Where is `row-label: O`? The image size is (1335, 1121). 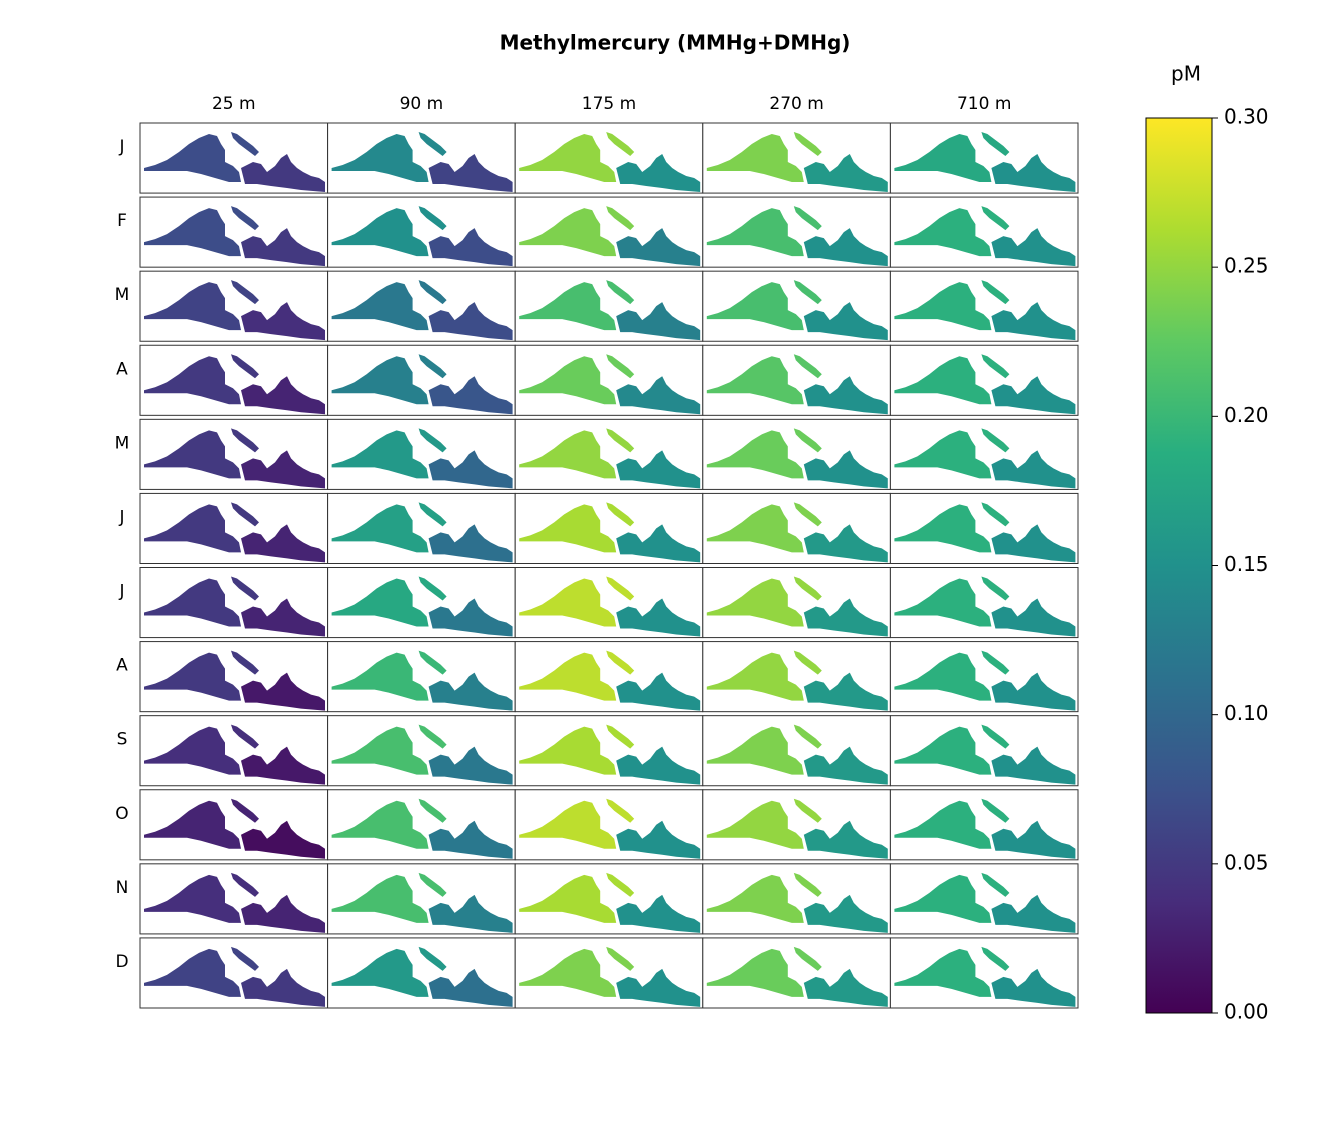
row-label: O is located at coordinates (121, 814).